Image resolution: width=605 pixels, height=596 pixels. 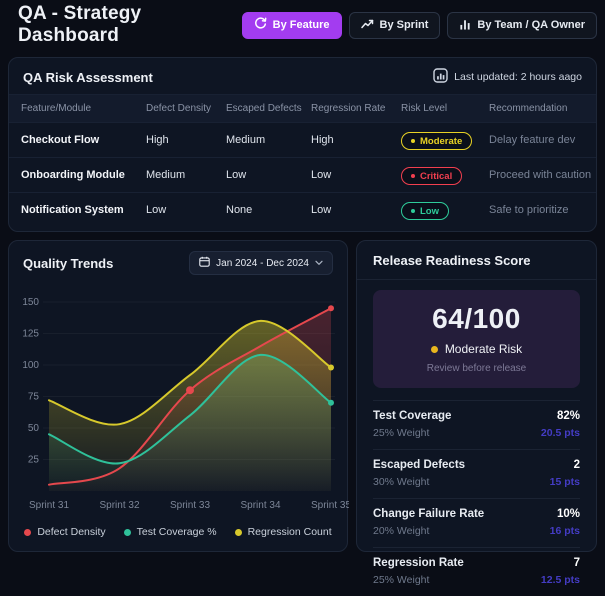 I want to click on metric-label: Regression Rate, so click(x=418, y=563).